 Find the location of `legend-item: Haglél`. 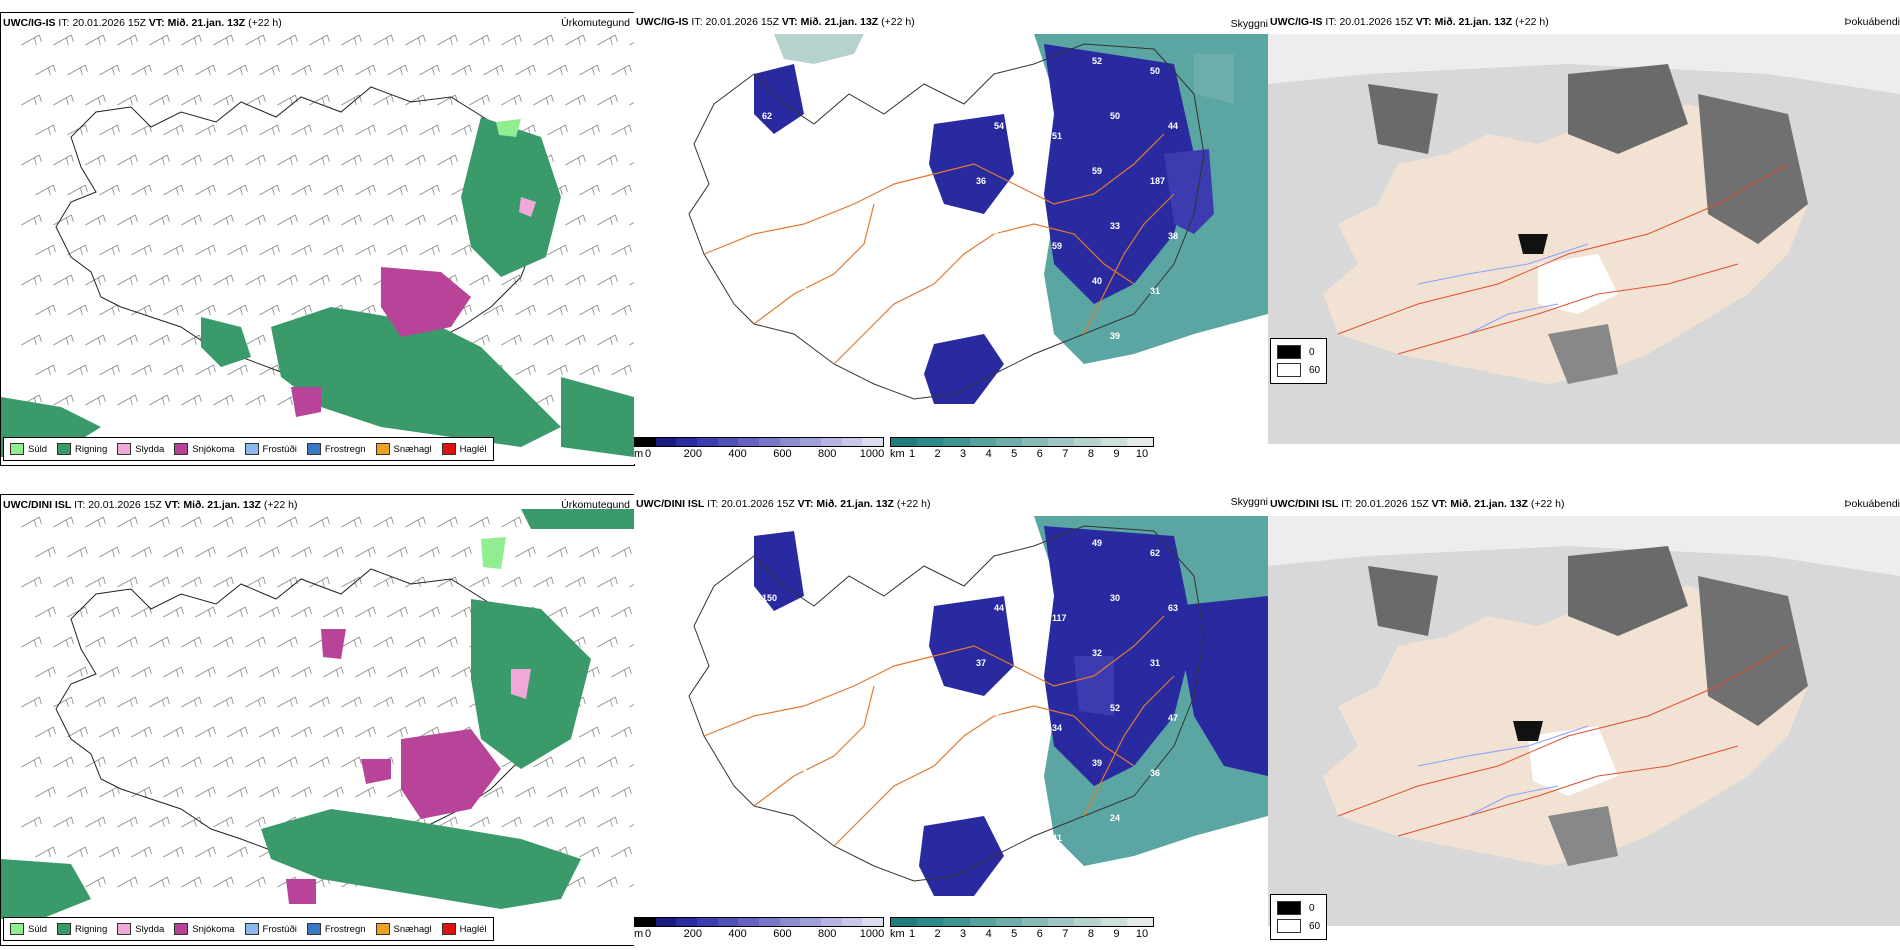

legend-item: Haglél is located at coordinates (464, 929).